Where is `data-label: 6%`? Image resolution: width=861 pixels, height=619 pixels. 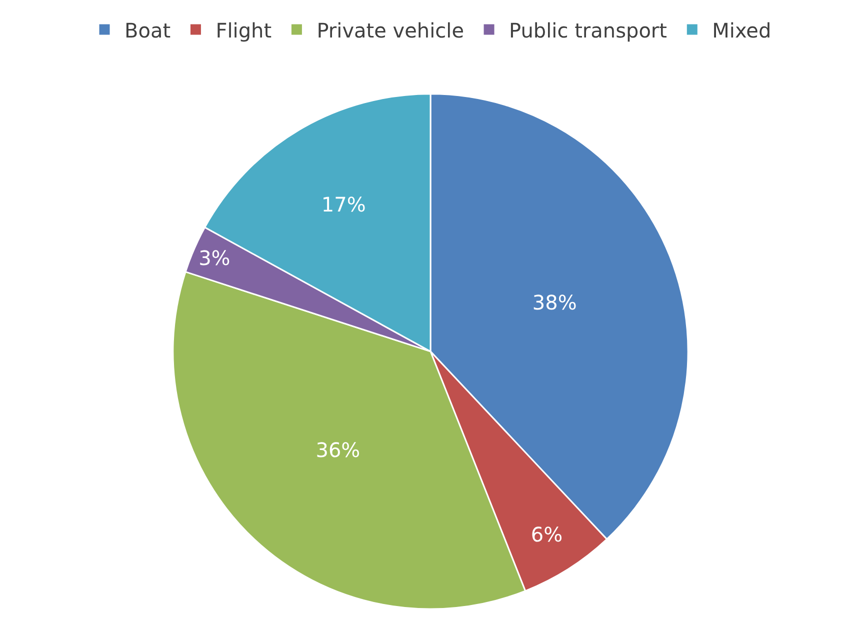
data-label: 6% is located at coordinates (546, 534).